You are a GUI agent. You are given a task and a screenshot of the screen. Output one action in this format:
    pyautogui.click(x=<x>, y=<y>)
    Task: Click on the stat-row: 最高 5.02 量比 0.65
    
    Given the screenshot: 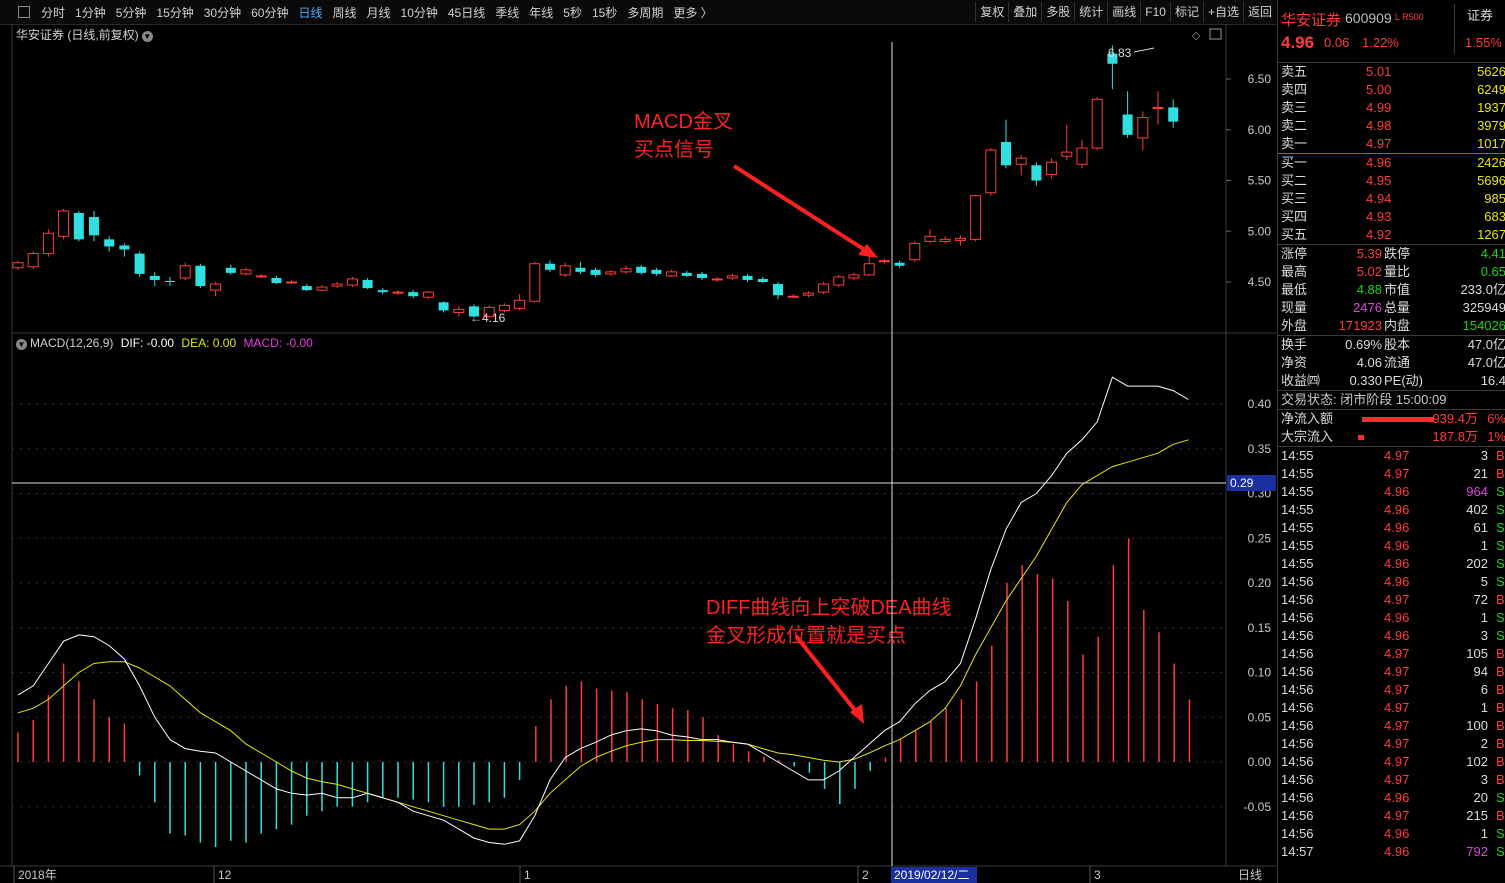 What is the action you would take?
    pyautogui.click(x=1391, y=272)
    